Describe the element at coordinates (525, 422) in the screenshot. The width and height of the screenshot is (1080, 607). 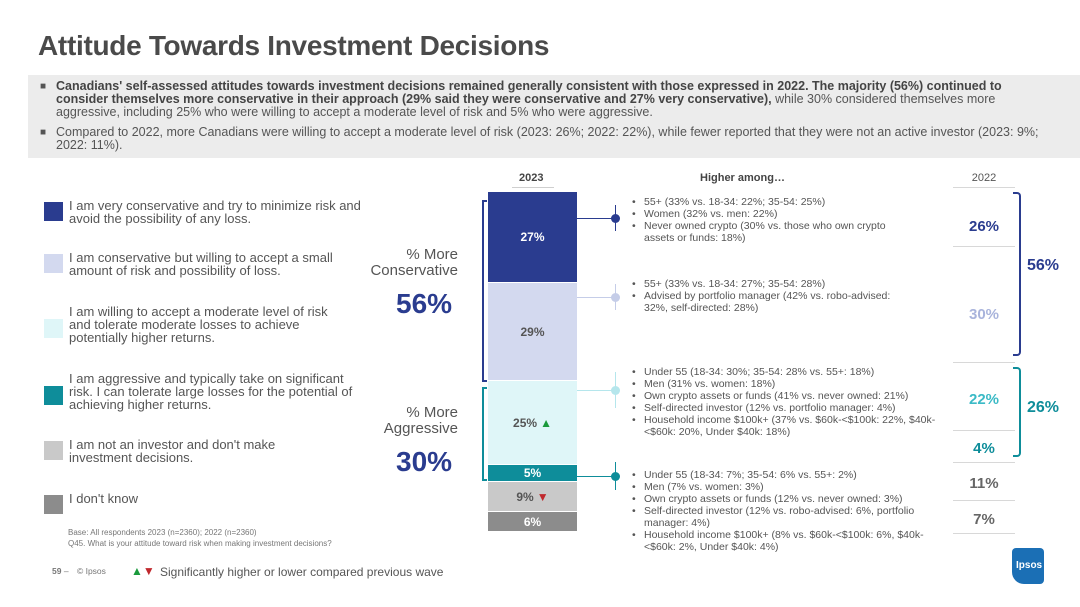
I see `bar-value-label: 25%` at that location.